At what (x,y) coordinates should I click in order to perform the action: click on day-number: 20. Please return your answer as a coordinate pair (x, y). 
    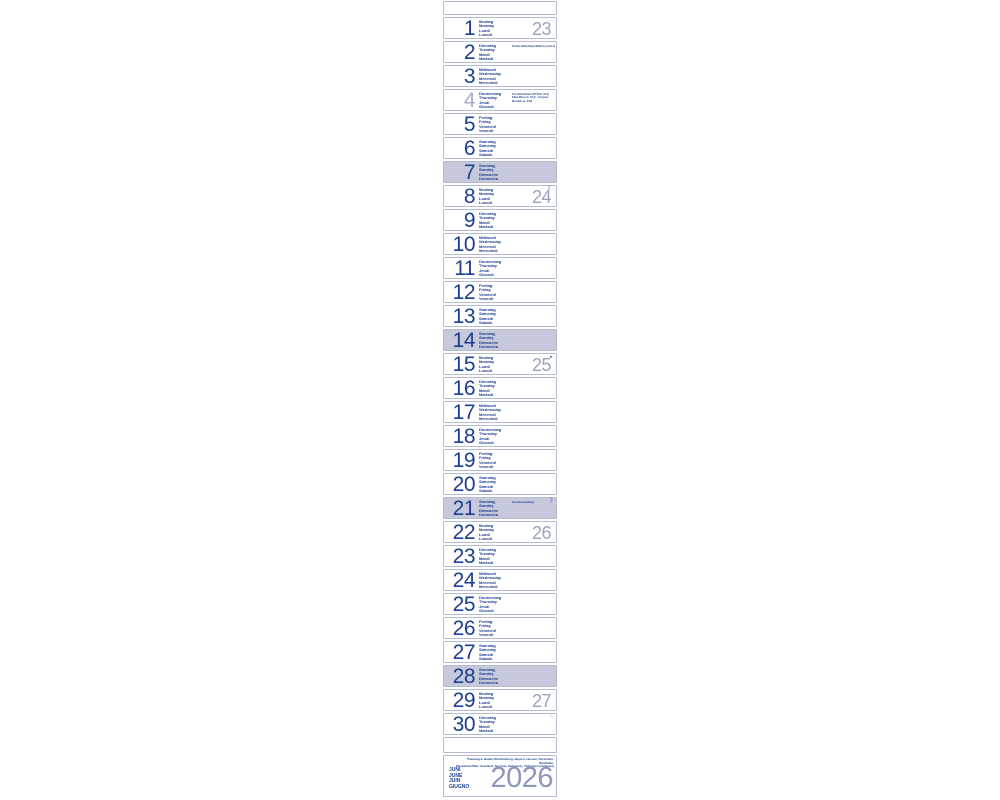
    Looking at the image, I should click on (464, 484).